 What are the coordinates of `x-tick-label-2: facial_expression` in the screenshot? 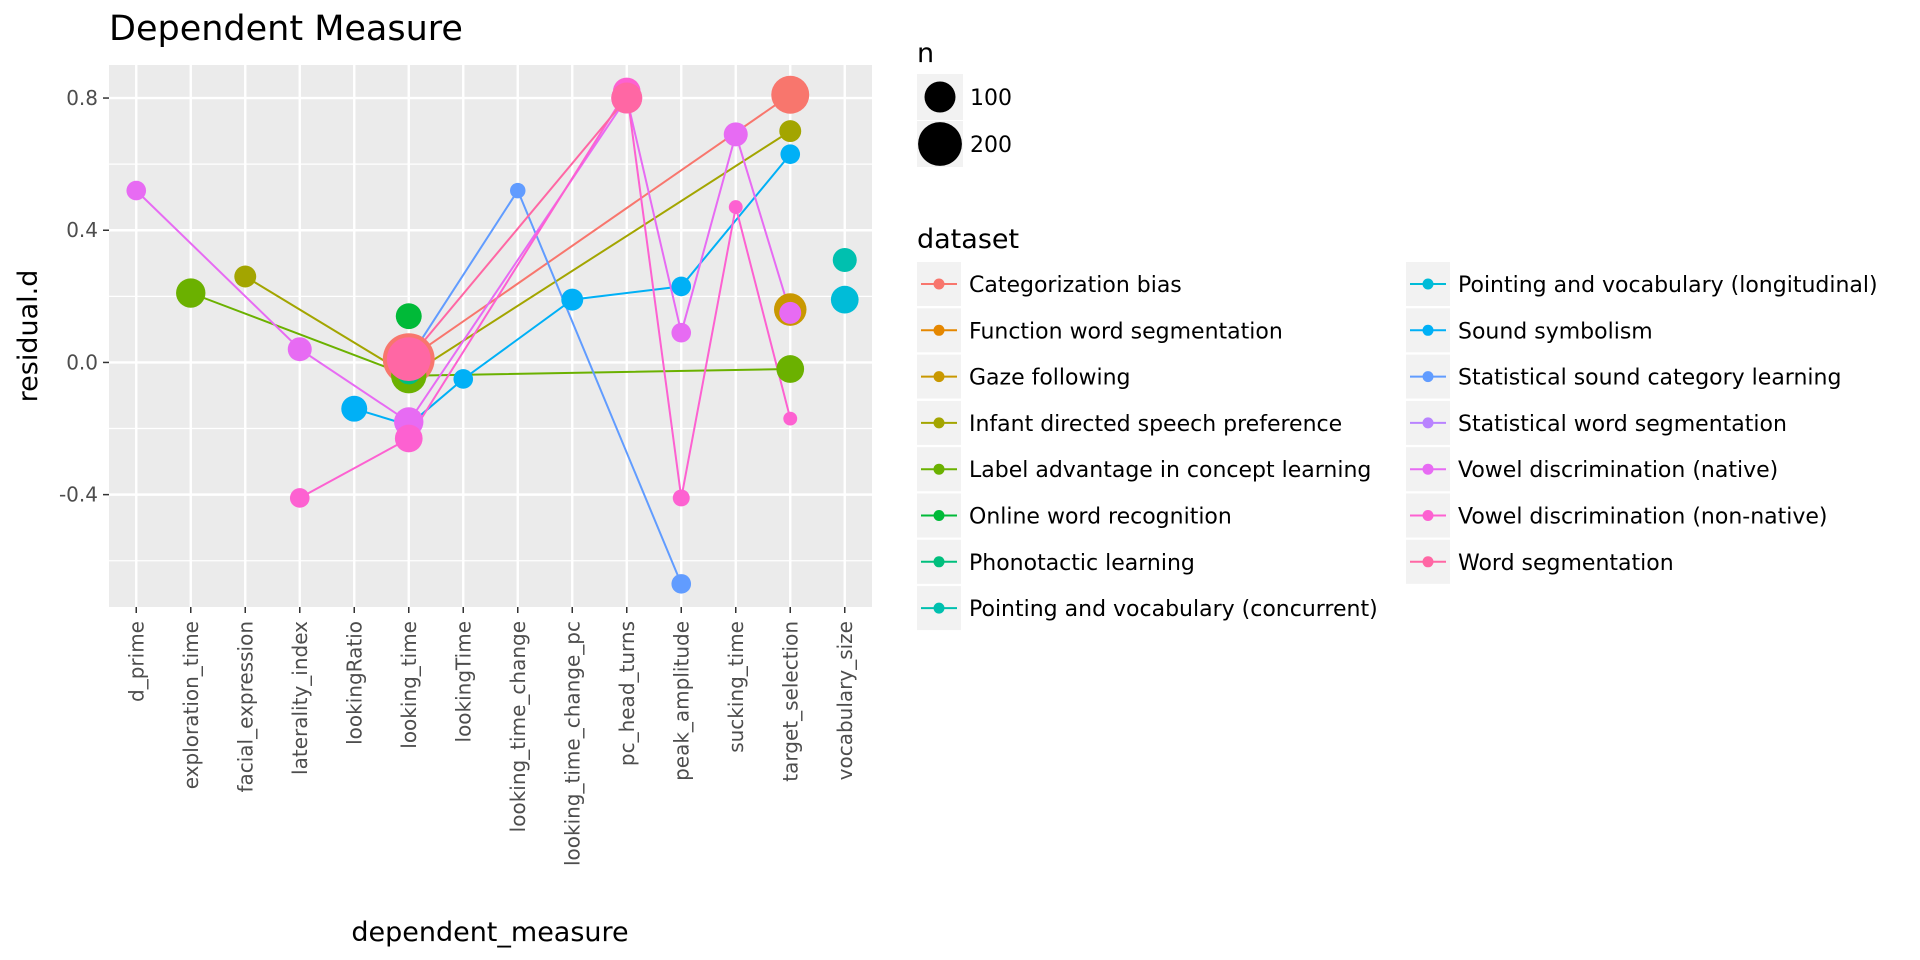 It's located at (245, 707).